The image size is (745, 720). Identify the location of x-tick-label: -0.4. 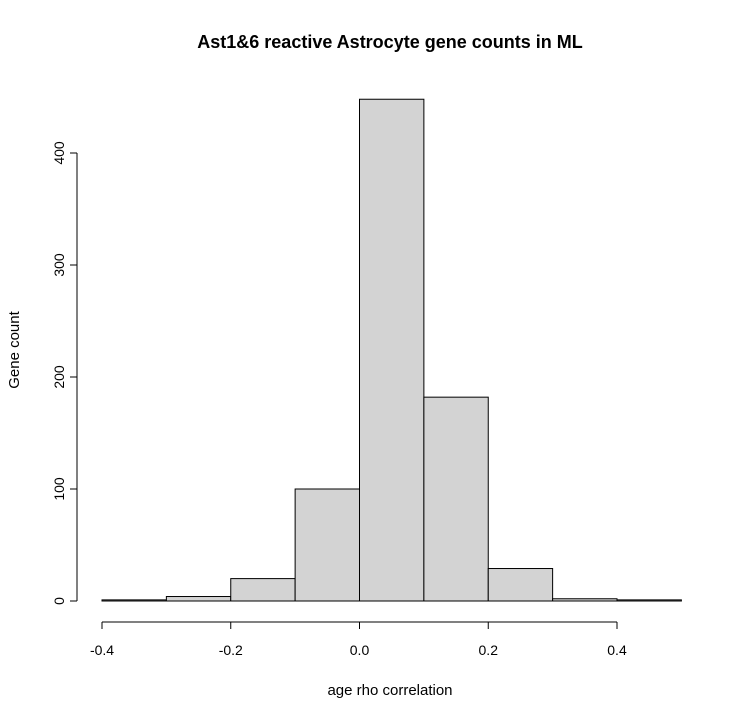
(102, 650).